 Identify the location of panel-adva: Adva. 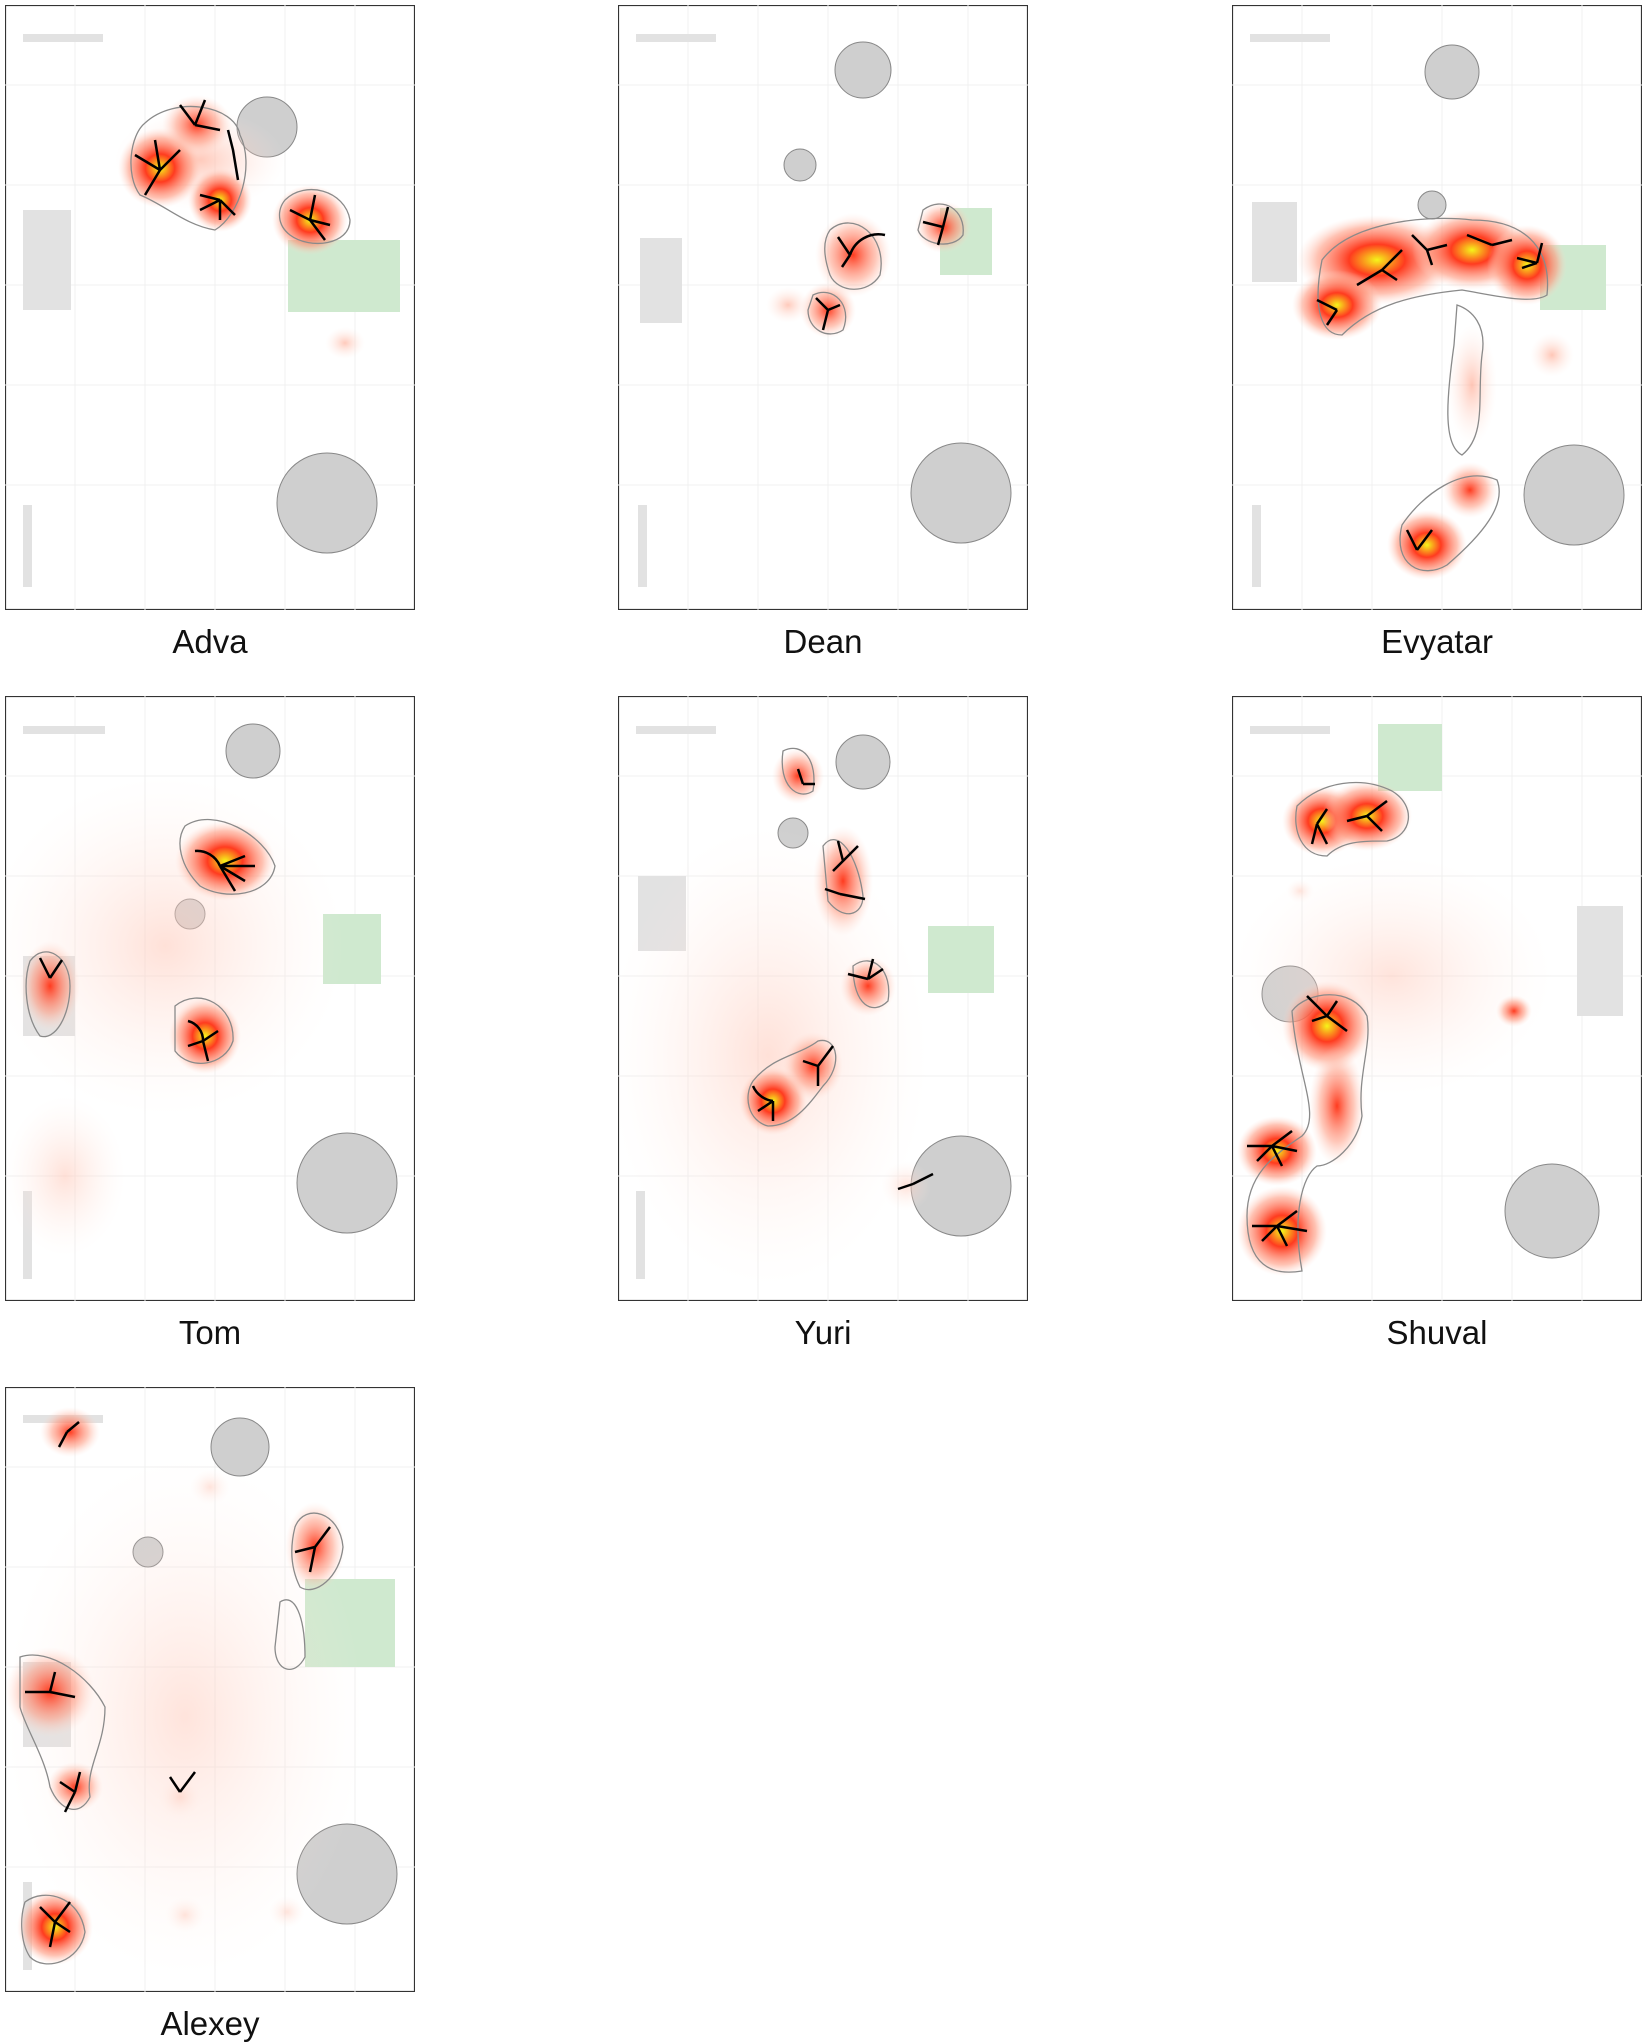
(210, 332).